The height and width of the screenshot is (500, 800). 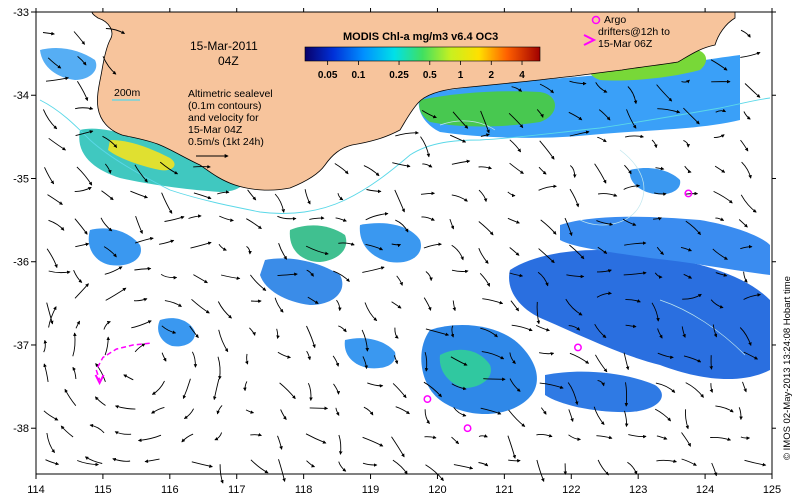 What do you see at coordinates (639, 315) in the screenshot?
I see `chl-patch-offshore-east` at bounding box center [639, 315].